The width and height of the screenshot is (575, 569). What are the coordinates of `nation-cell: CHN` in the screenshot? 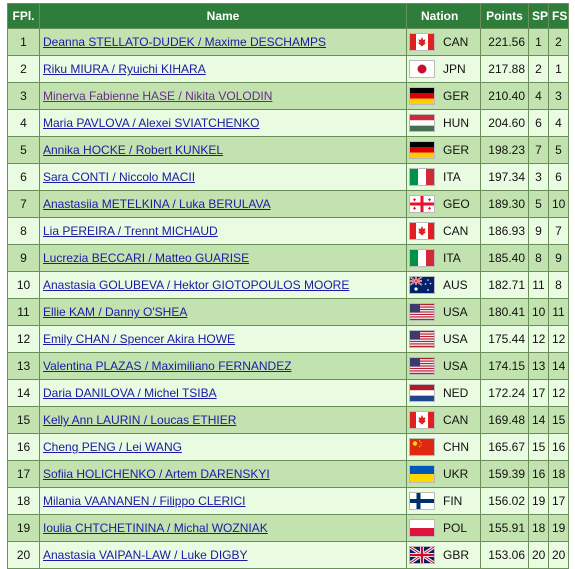 It's located at (443, 447).